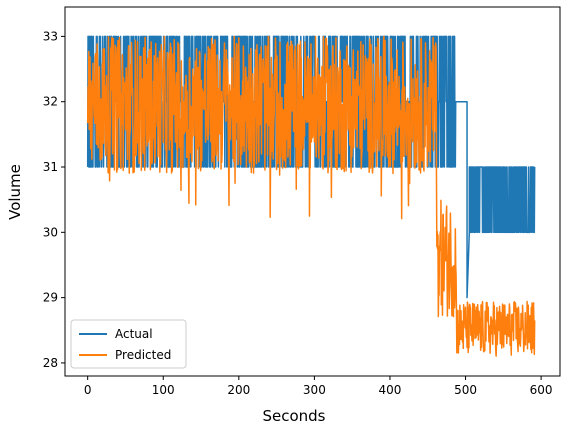 Image resolution: width=573 pixels, height=429 pixels. Describe the element at coordinates (390, 390) in the screenshot. I see `x-tick-label: 400` at that location.